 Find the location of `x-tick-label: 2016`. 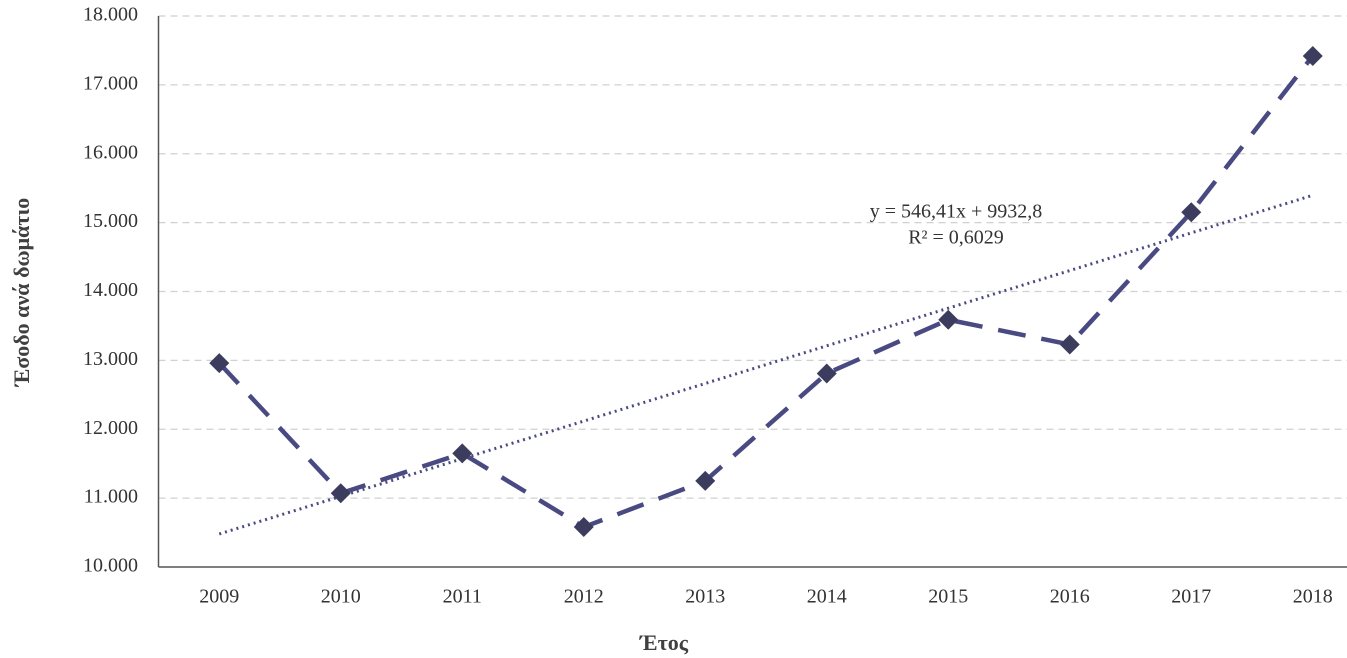

x-tick-label: 2016 is located at coordinates (1070, 597).